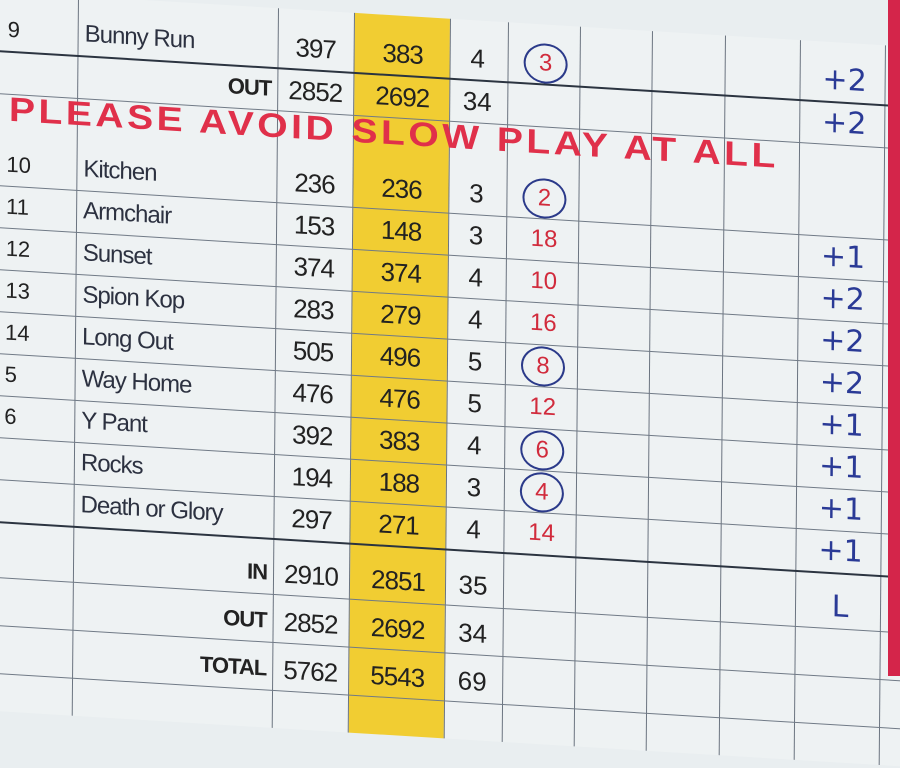  I want to click on hole-number: 13, so click(17, 291).